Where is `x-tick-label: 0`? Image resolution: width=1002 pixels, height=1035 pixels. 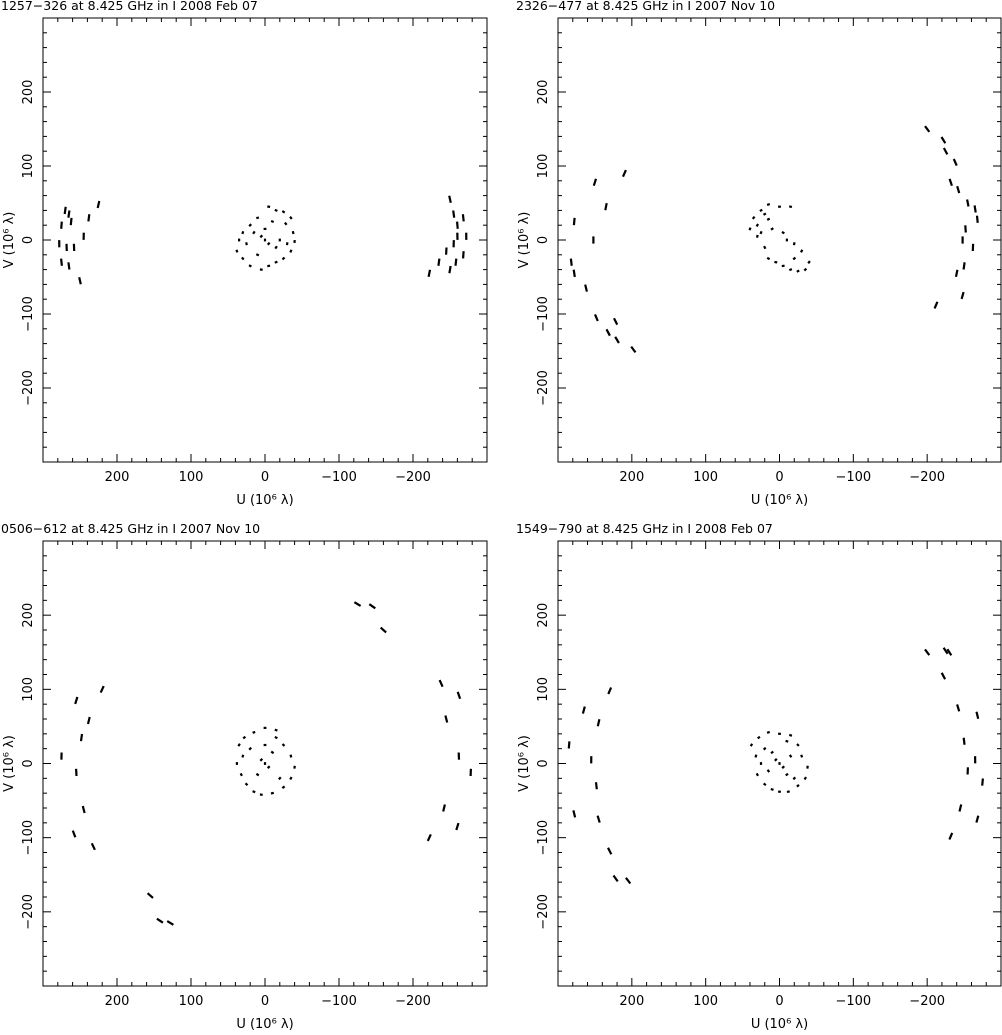
x-tick-label: 0 is located at coordinates (265, 1001).